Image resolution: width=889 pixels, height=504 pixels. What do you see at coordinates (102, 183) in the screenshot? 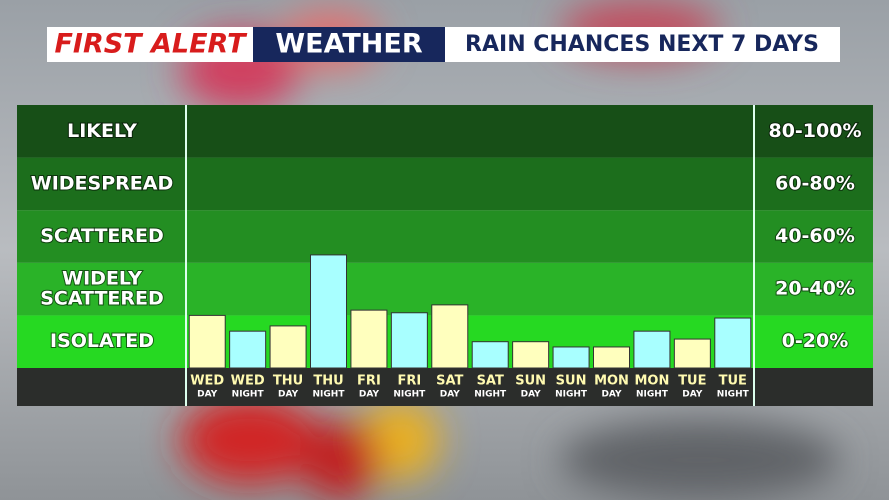
I see `band-label: WIDESPREAD` at bounding box center [102, 183].